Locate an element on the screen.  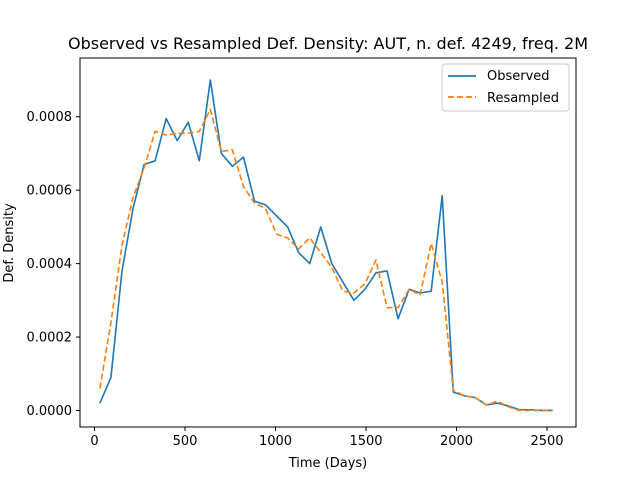
y-tick-label: 0.0000 is located at coordinates (50, 411).